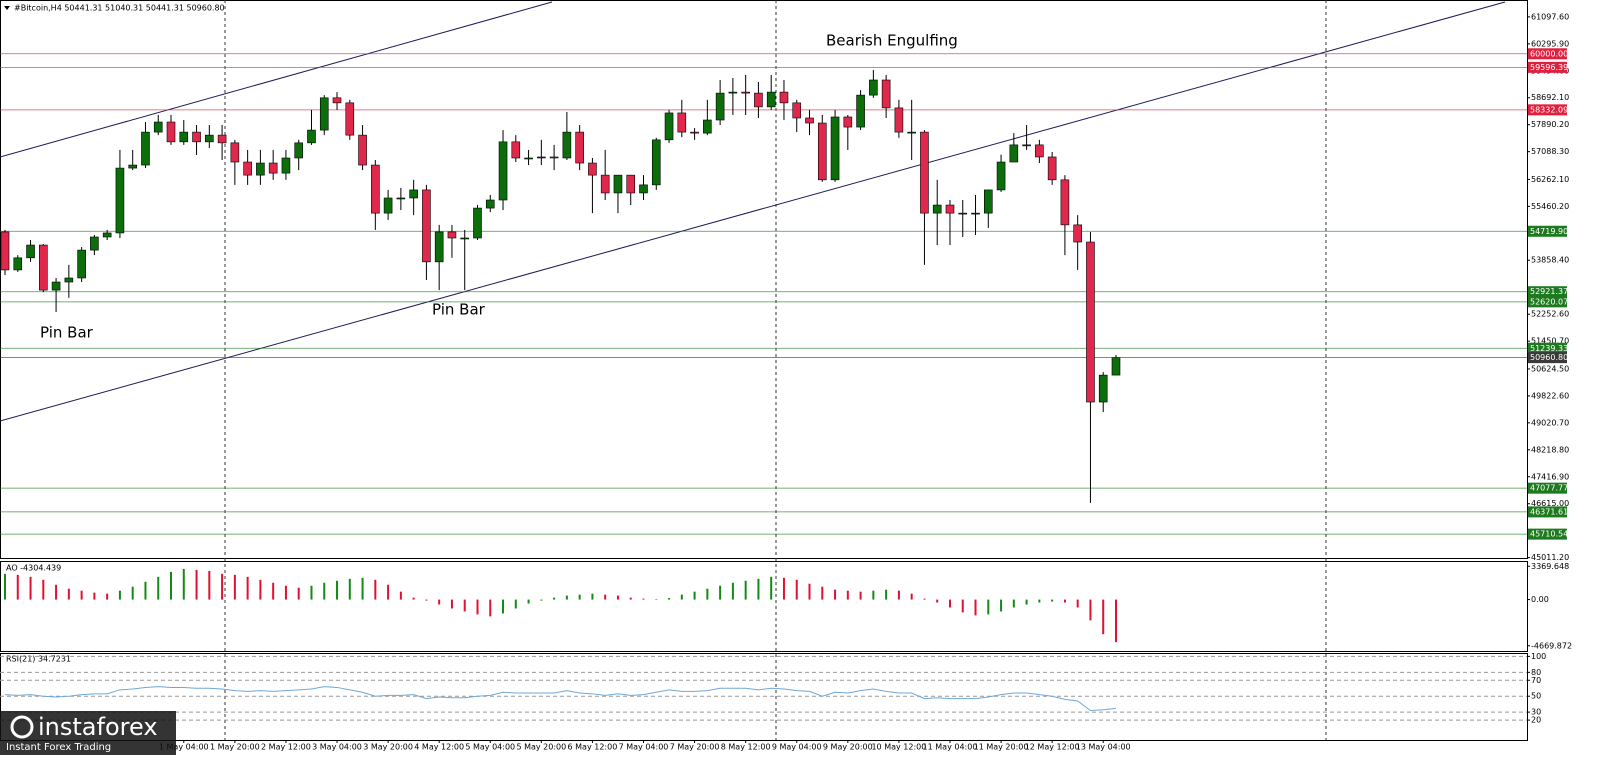 This screenshot has height=770, width=1599. Describe the element at coordinates (38, 659) in the screenshot. I see `rsi-title: RSI(21) 34.7231` at that location.